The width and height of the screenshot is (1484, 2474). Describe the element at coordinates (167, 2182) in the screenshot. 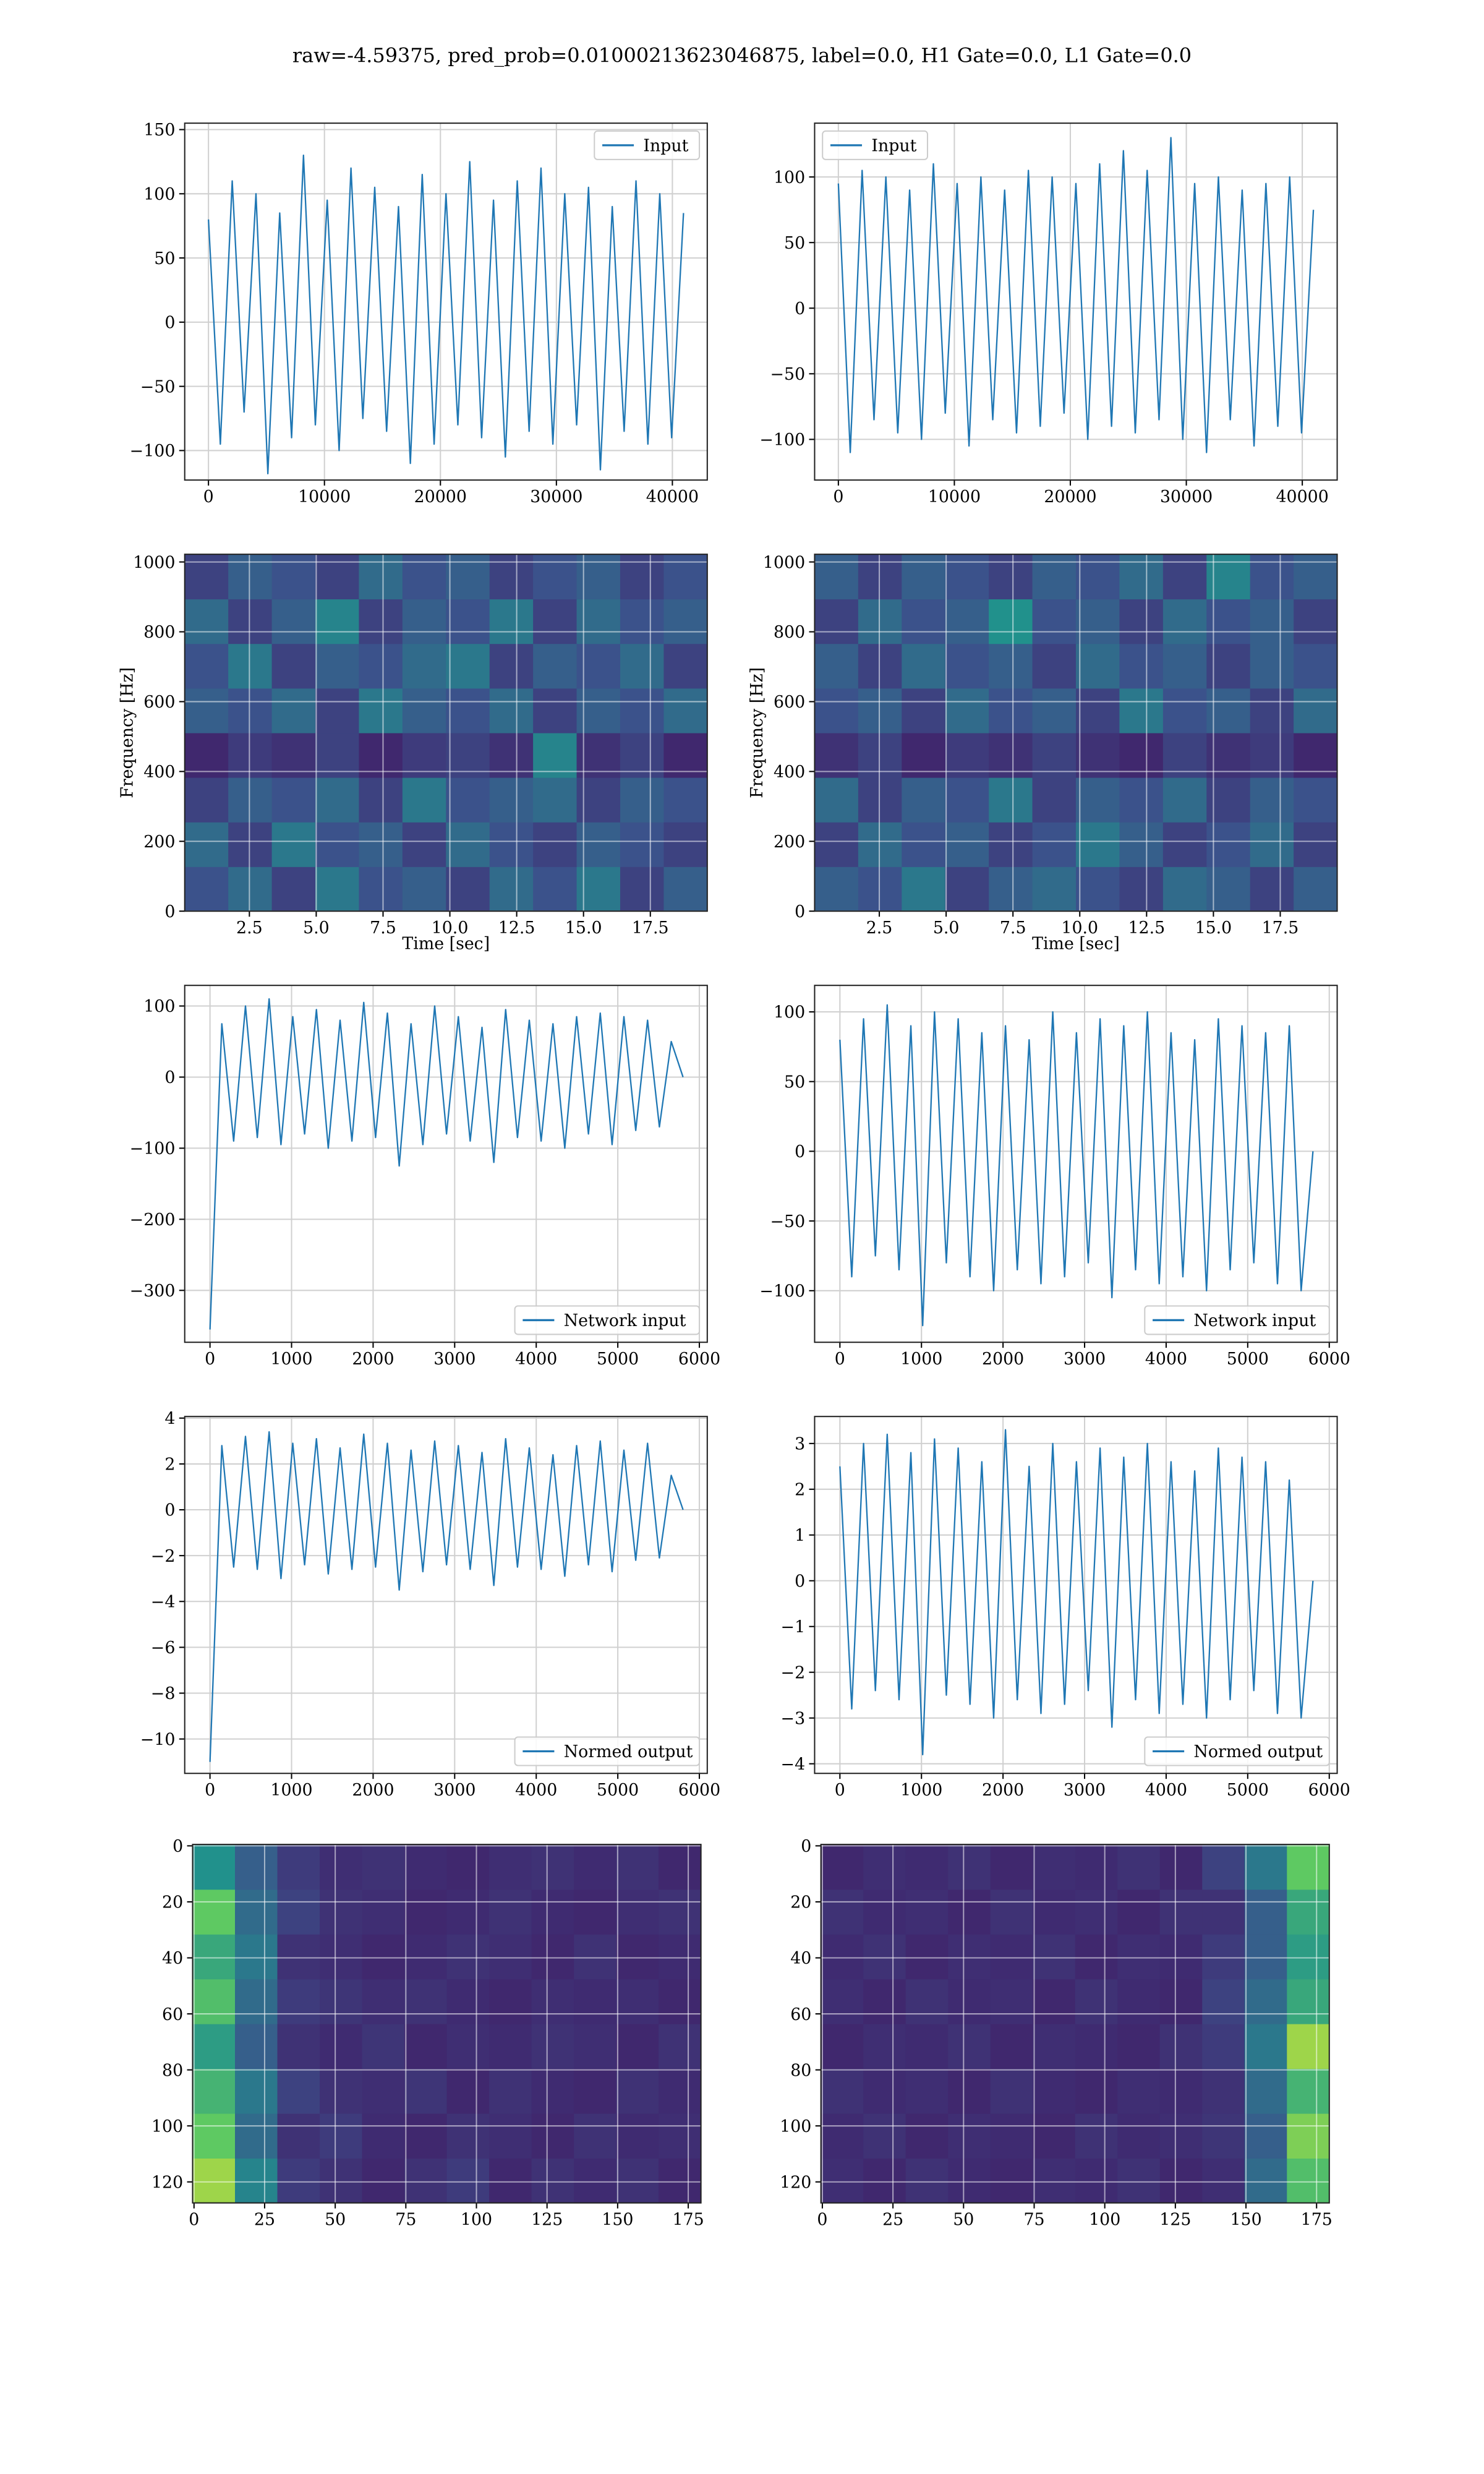

I see `y-tick-label: 120` at that location.